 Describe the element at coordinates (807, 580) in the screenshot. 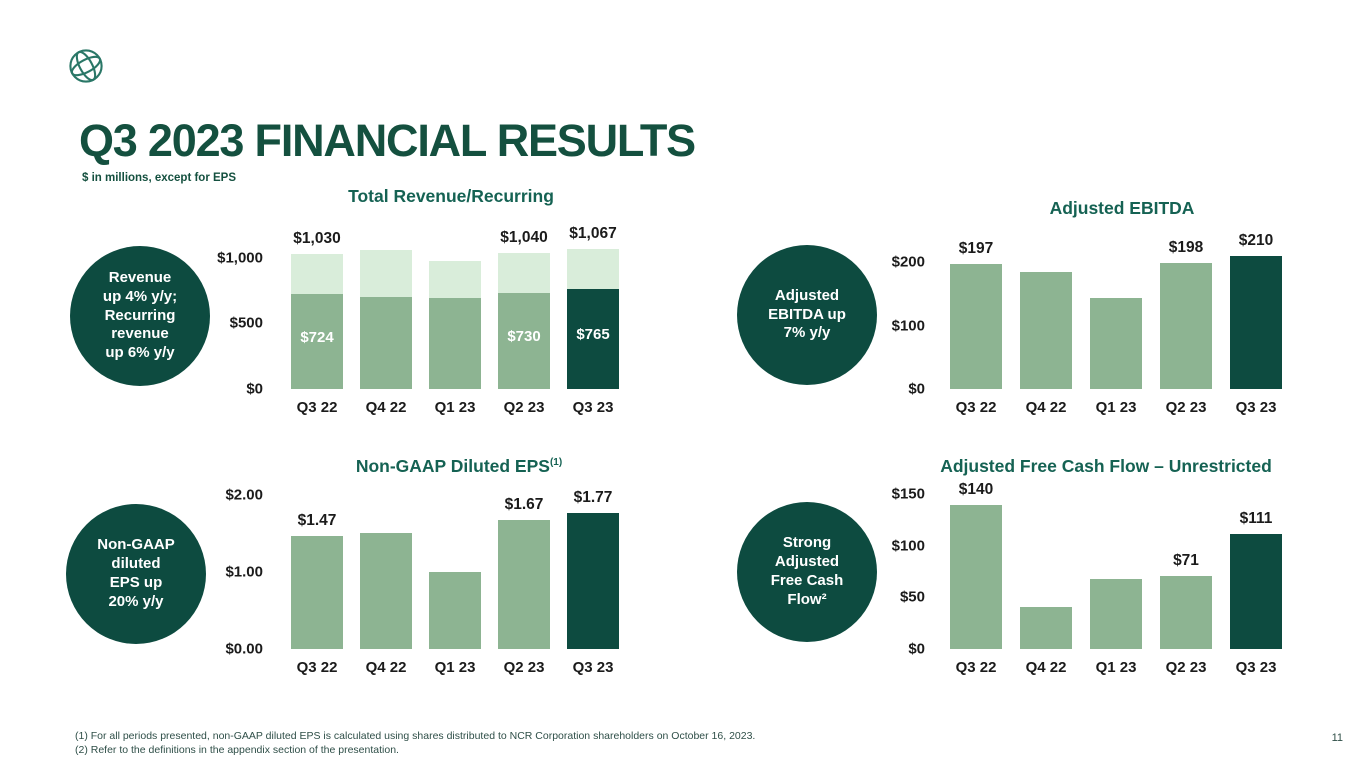

I see `badge-text-line: Free Cash` at that location.